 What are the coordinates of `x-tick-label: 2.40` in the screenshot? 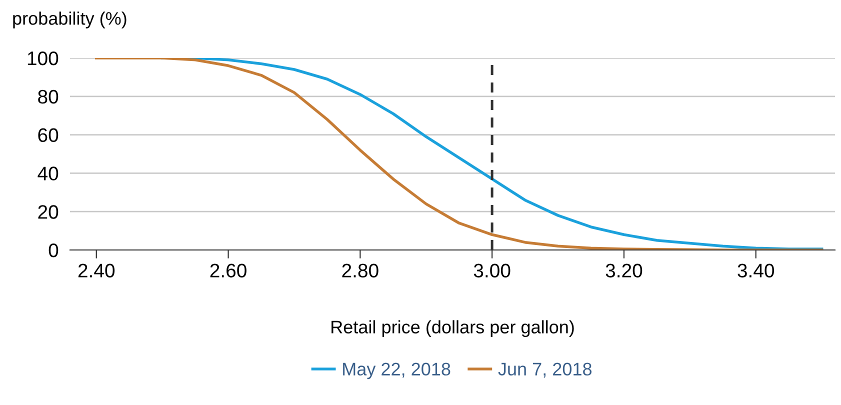 It's located at (96, 271).